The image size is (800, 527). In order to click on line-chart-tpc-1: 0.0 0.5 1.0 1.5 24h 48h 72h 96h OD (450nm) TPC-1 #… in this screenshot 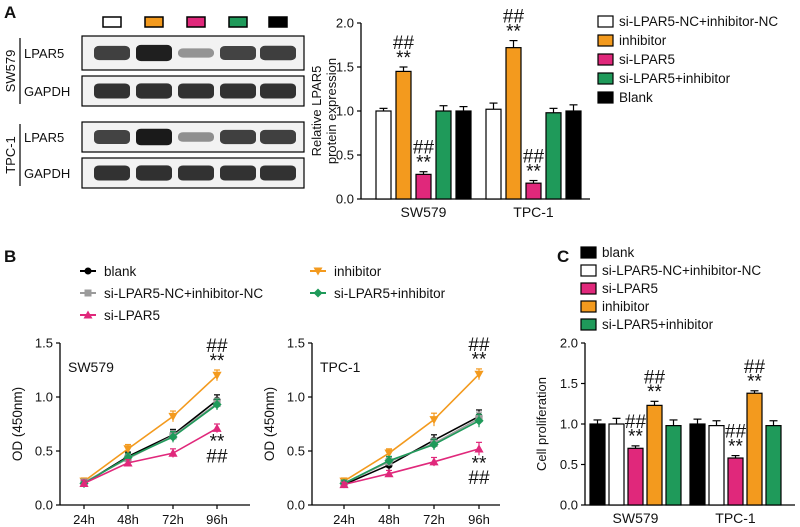, I will do `click(381, 431)`.